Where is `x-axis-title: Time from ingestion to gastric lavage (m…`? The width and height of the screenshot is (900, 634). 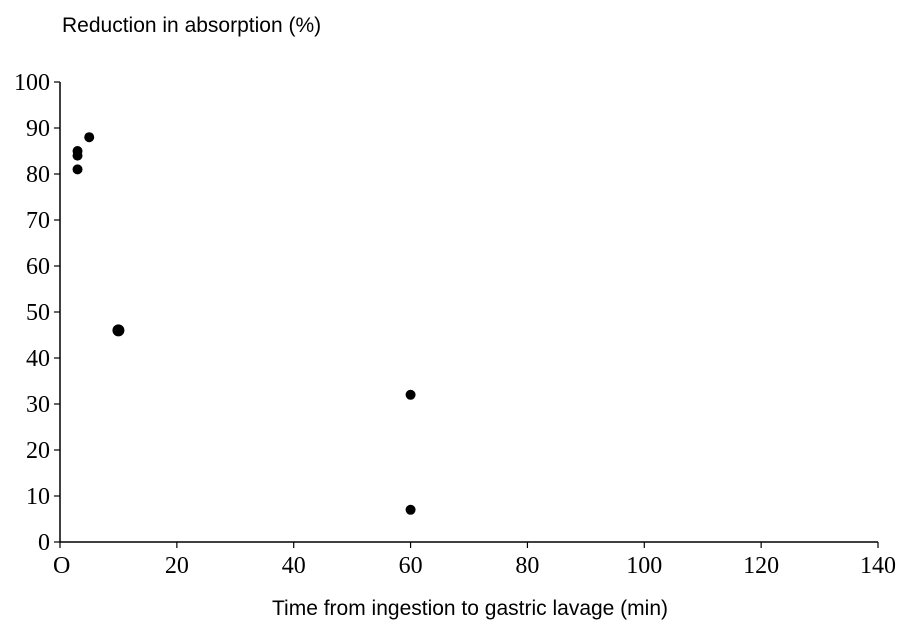 x-axis-title: Time from ingestion to gastric lavage (m… is located at coordinates (470, 608).